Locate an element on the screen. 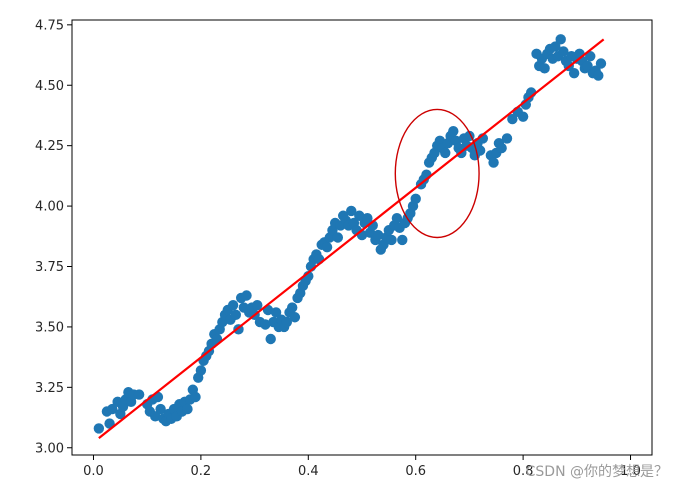 The height and width of the screenshot is (487, 676). x-tick-label: 0.0 is located at coordinates (93, 471).